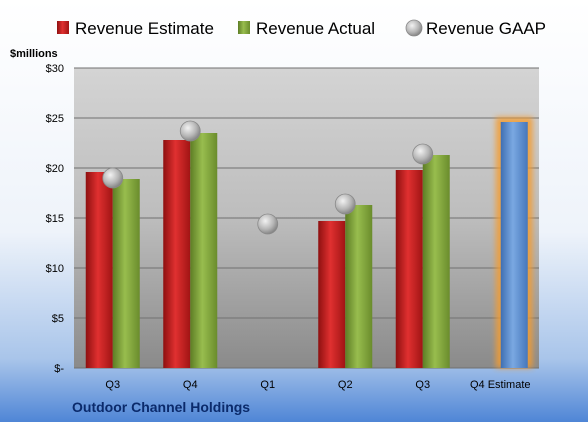 Image resolution: width=588 pixels, height=422 pixels. What do you see at coordinates (55, 269) in the screenshot?
I see `y-tick-label: $10` at bounding box center [55, 269].